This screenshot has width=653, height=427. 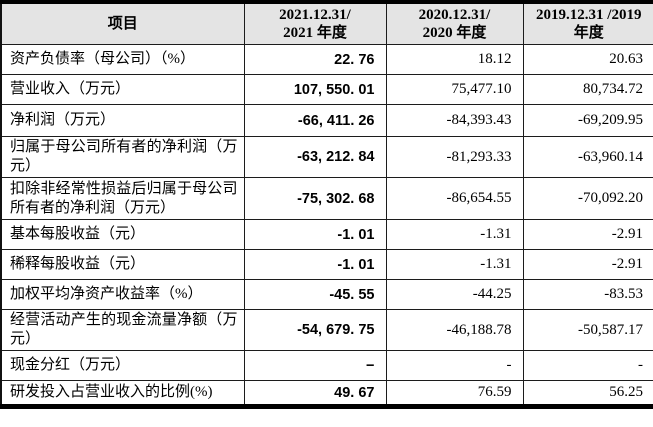 What do you see at coordinates (315, 294) in the screenshot?
I see `value-2021-cell: -45. 55` at bounding box center [315, 294].